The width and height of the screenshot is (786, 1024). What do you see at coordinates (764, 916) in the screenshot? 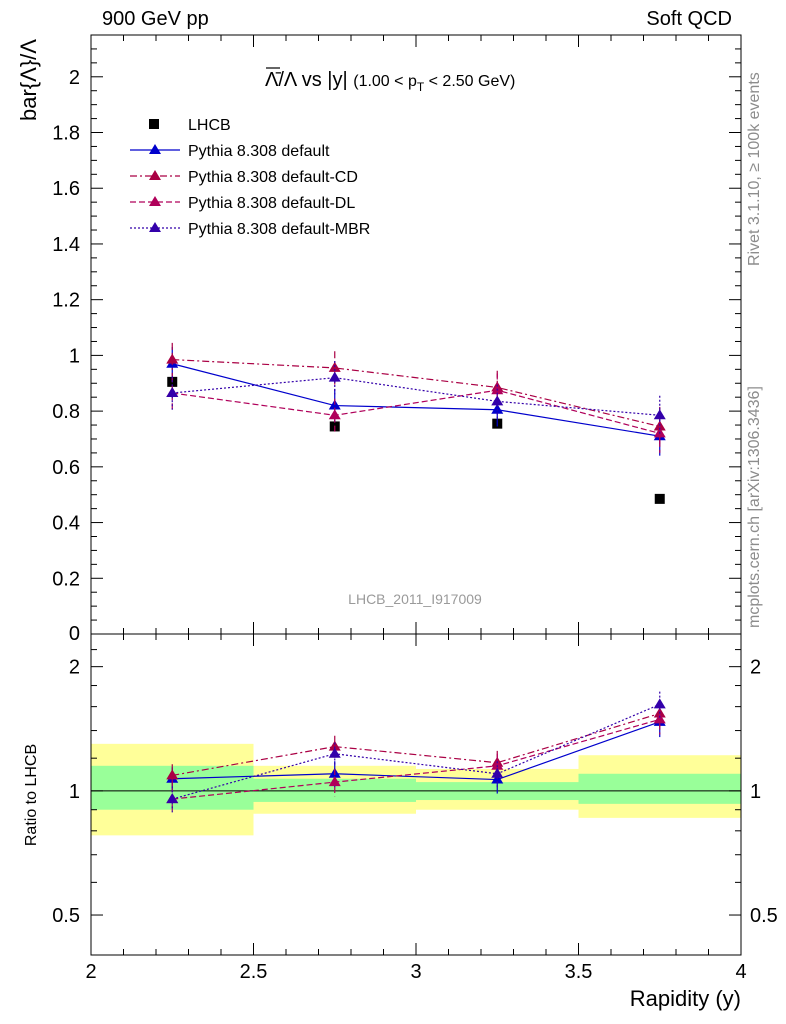
I see `ratio-y-tick-label-right: 0.5` at bounding box center [764, 916].